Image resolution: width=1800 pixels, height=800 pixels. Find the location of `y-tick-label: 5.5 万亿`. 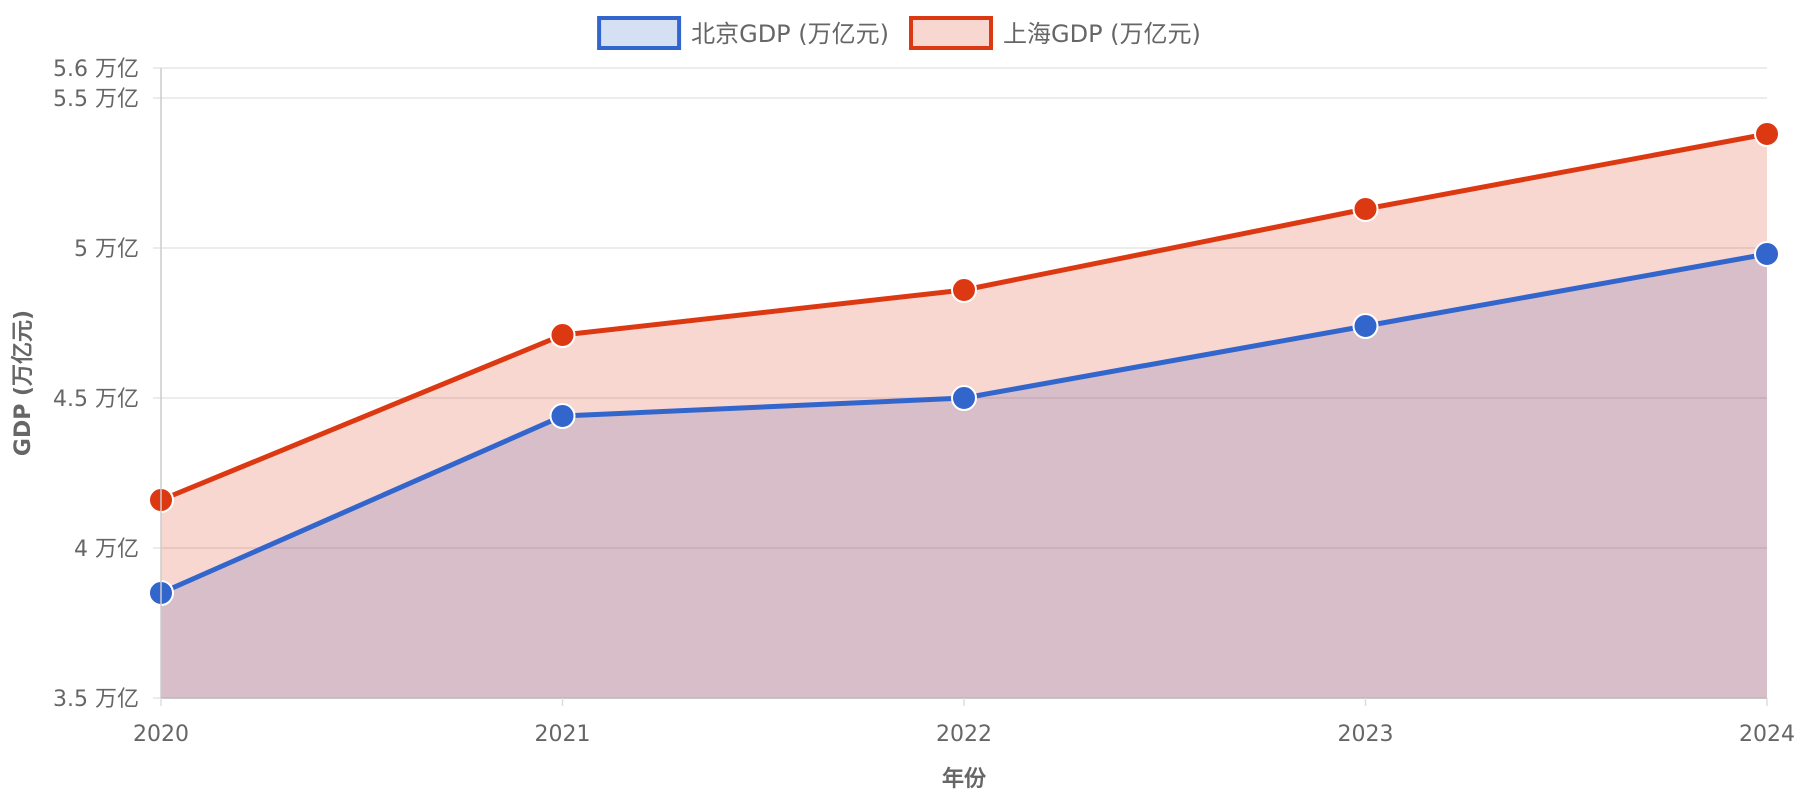

y-tick-label: 5.5 万亿 is located at coordinates (96, 99).